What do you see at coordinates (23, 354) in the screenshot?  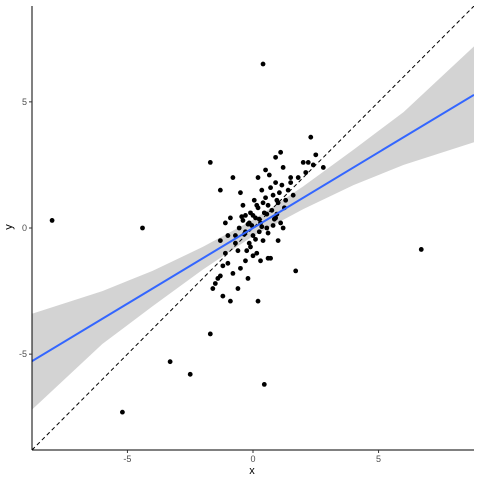 I see `y-tick-label-0: -5` at bounding box center [23, 354].